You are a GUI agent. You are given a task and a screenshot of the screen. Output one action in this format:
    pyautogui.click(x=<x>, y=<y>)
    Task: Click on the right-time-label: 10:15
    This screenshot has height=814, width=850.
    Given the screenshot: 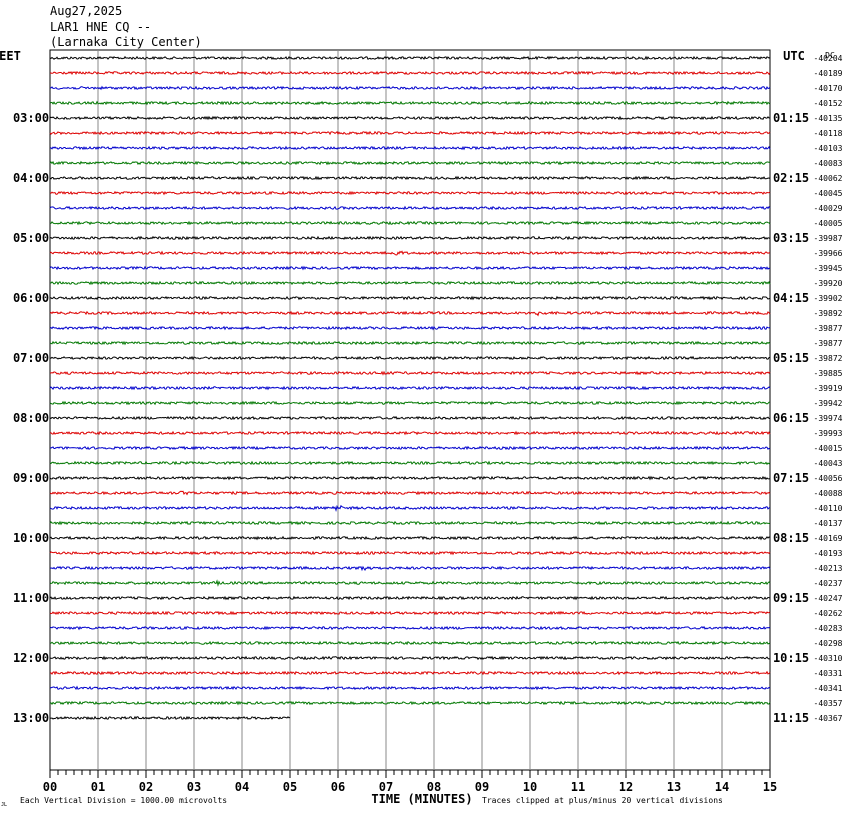 What is the action you would take?
    pyautogui.click(x=791, y=658)
    